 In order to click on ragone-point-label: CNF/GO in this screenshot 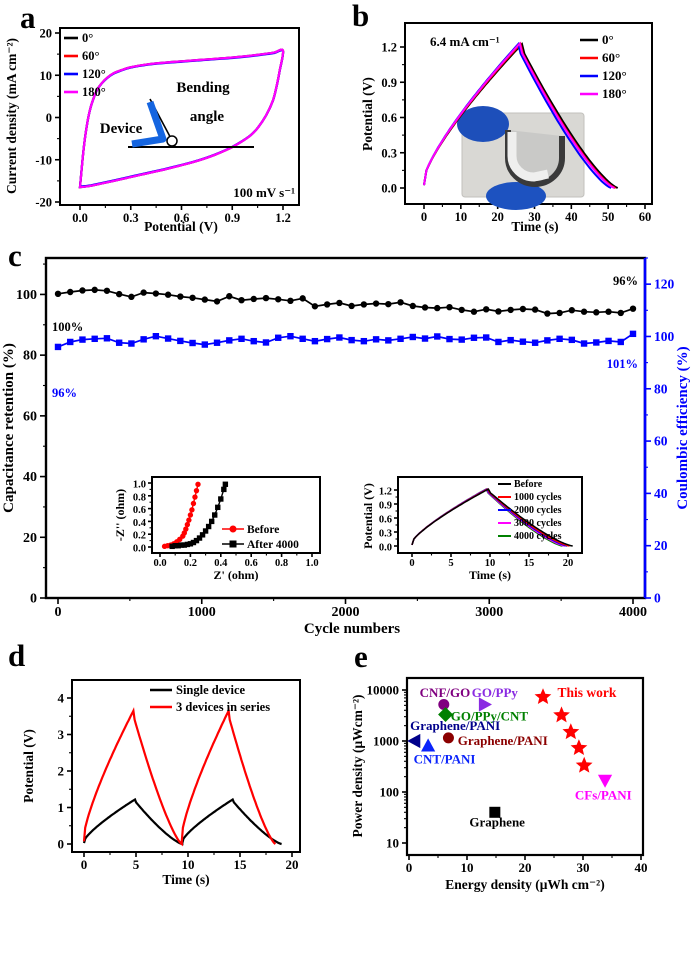, I will do `click(445, 692)`.